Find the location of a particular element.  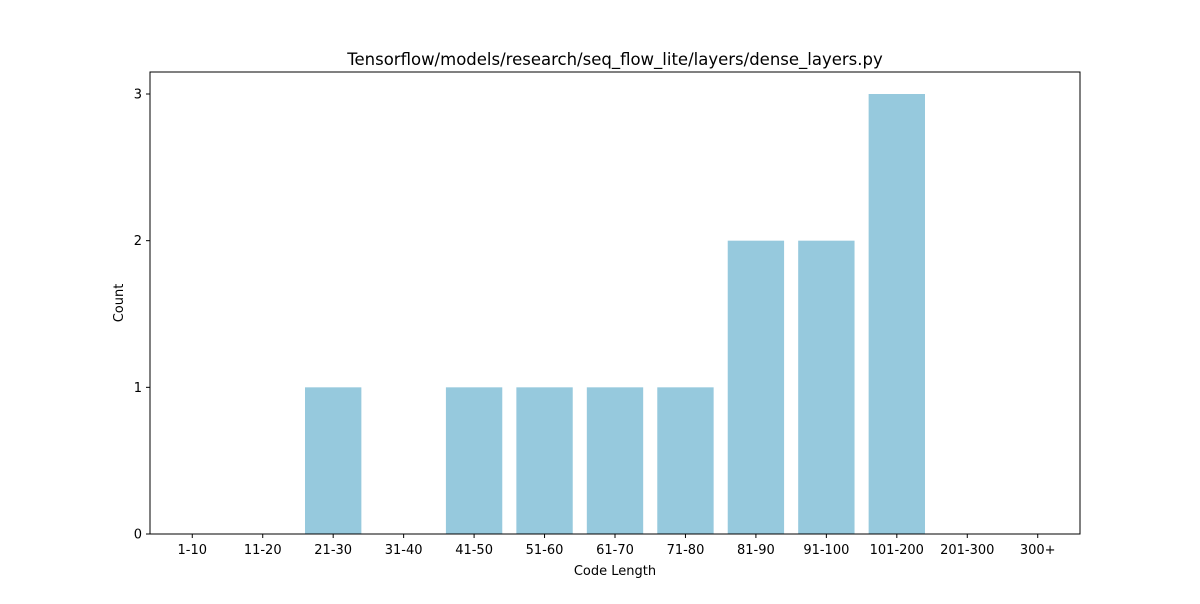

x-tick-label: 91-100 is located at coordinates (826, 550).